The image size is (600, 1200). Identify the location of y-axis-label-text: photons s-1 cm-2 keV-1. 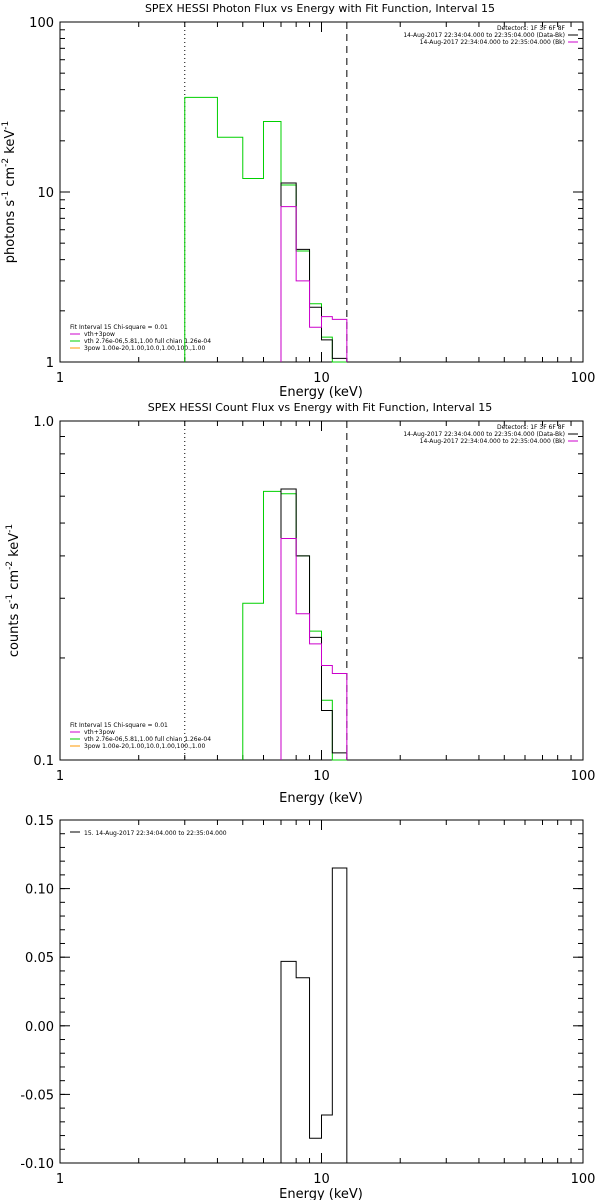
(9, 192).